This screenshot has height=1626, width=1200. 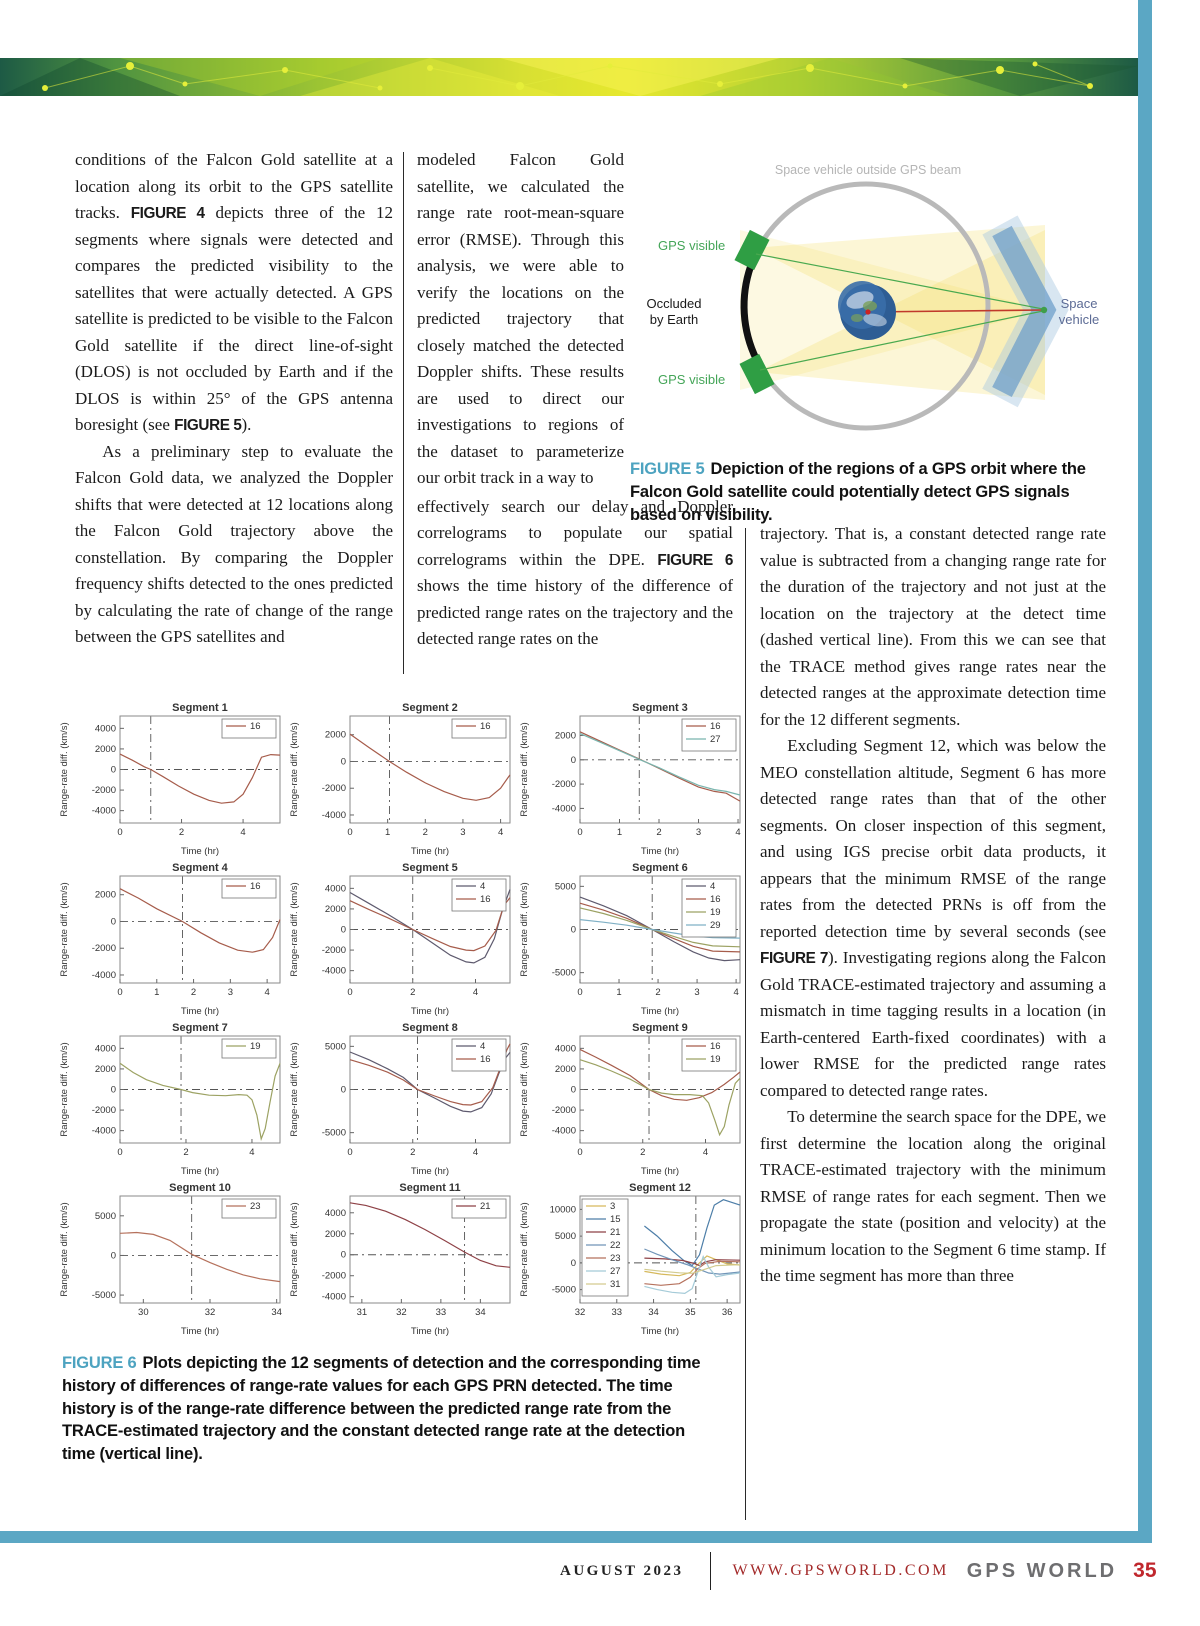 I want to click on svg-text: 21, so click(x=485, y=1206).